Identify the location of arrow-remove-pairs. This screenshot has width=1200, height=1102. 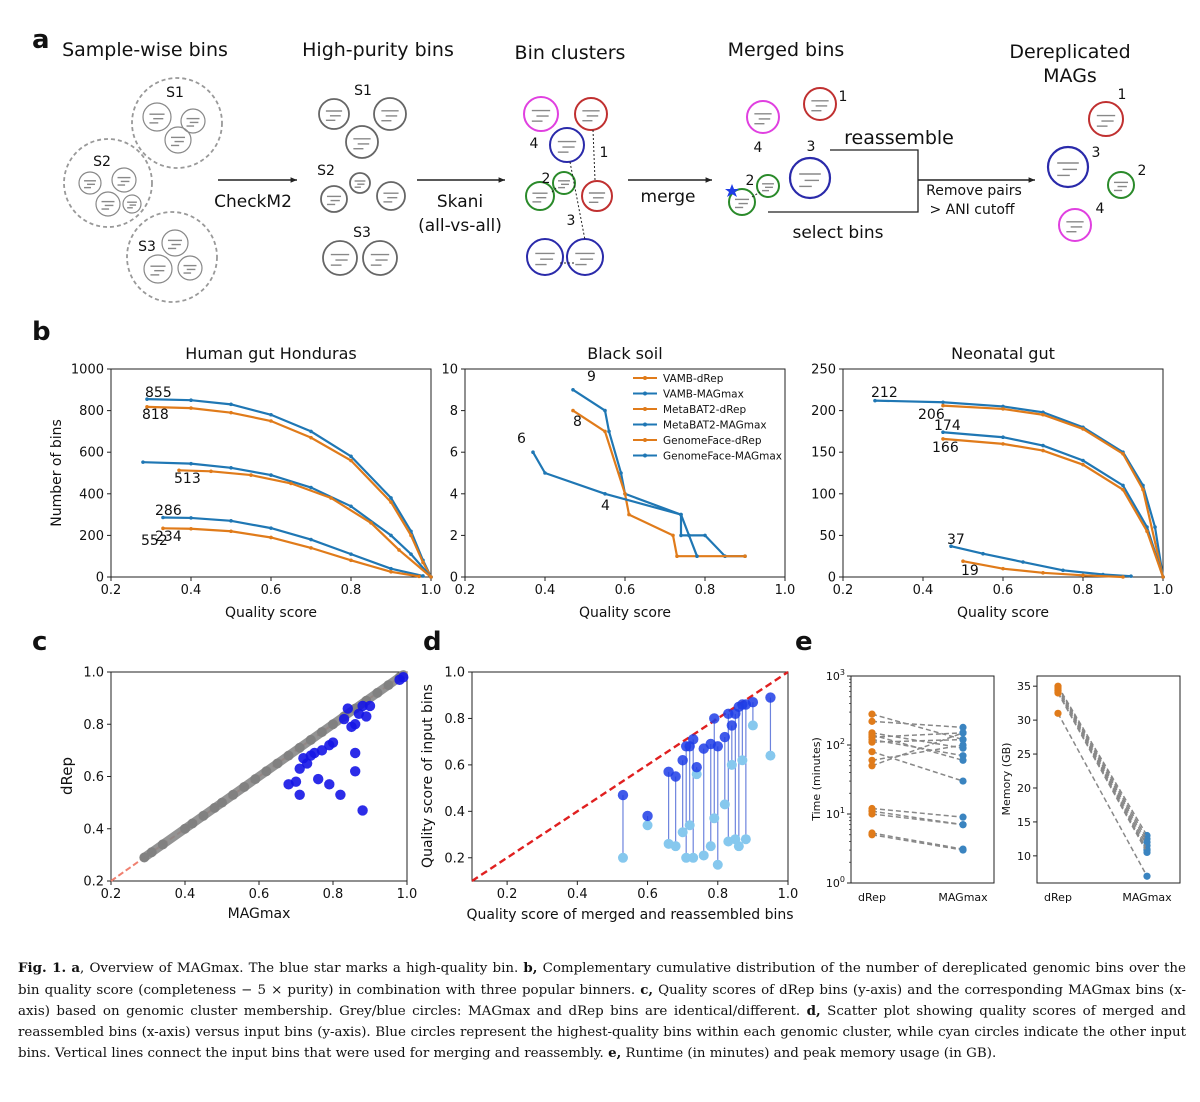
(976, 180).